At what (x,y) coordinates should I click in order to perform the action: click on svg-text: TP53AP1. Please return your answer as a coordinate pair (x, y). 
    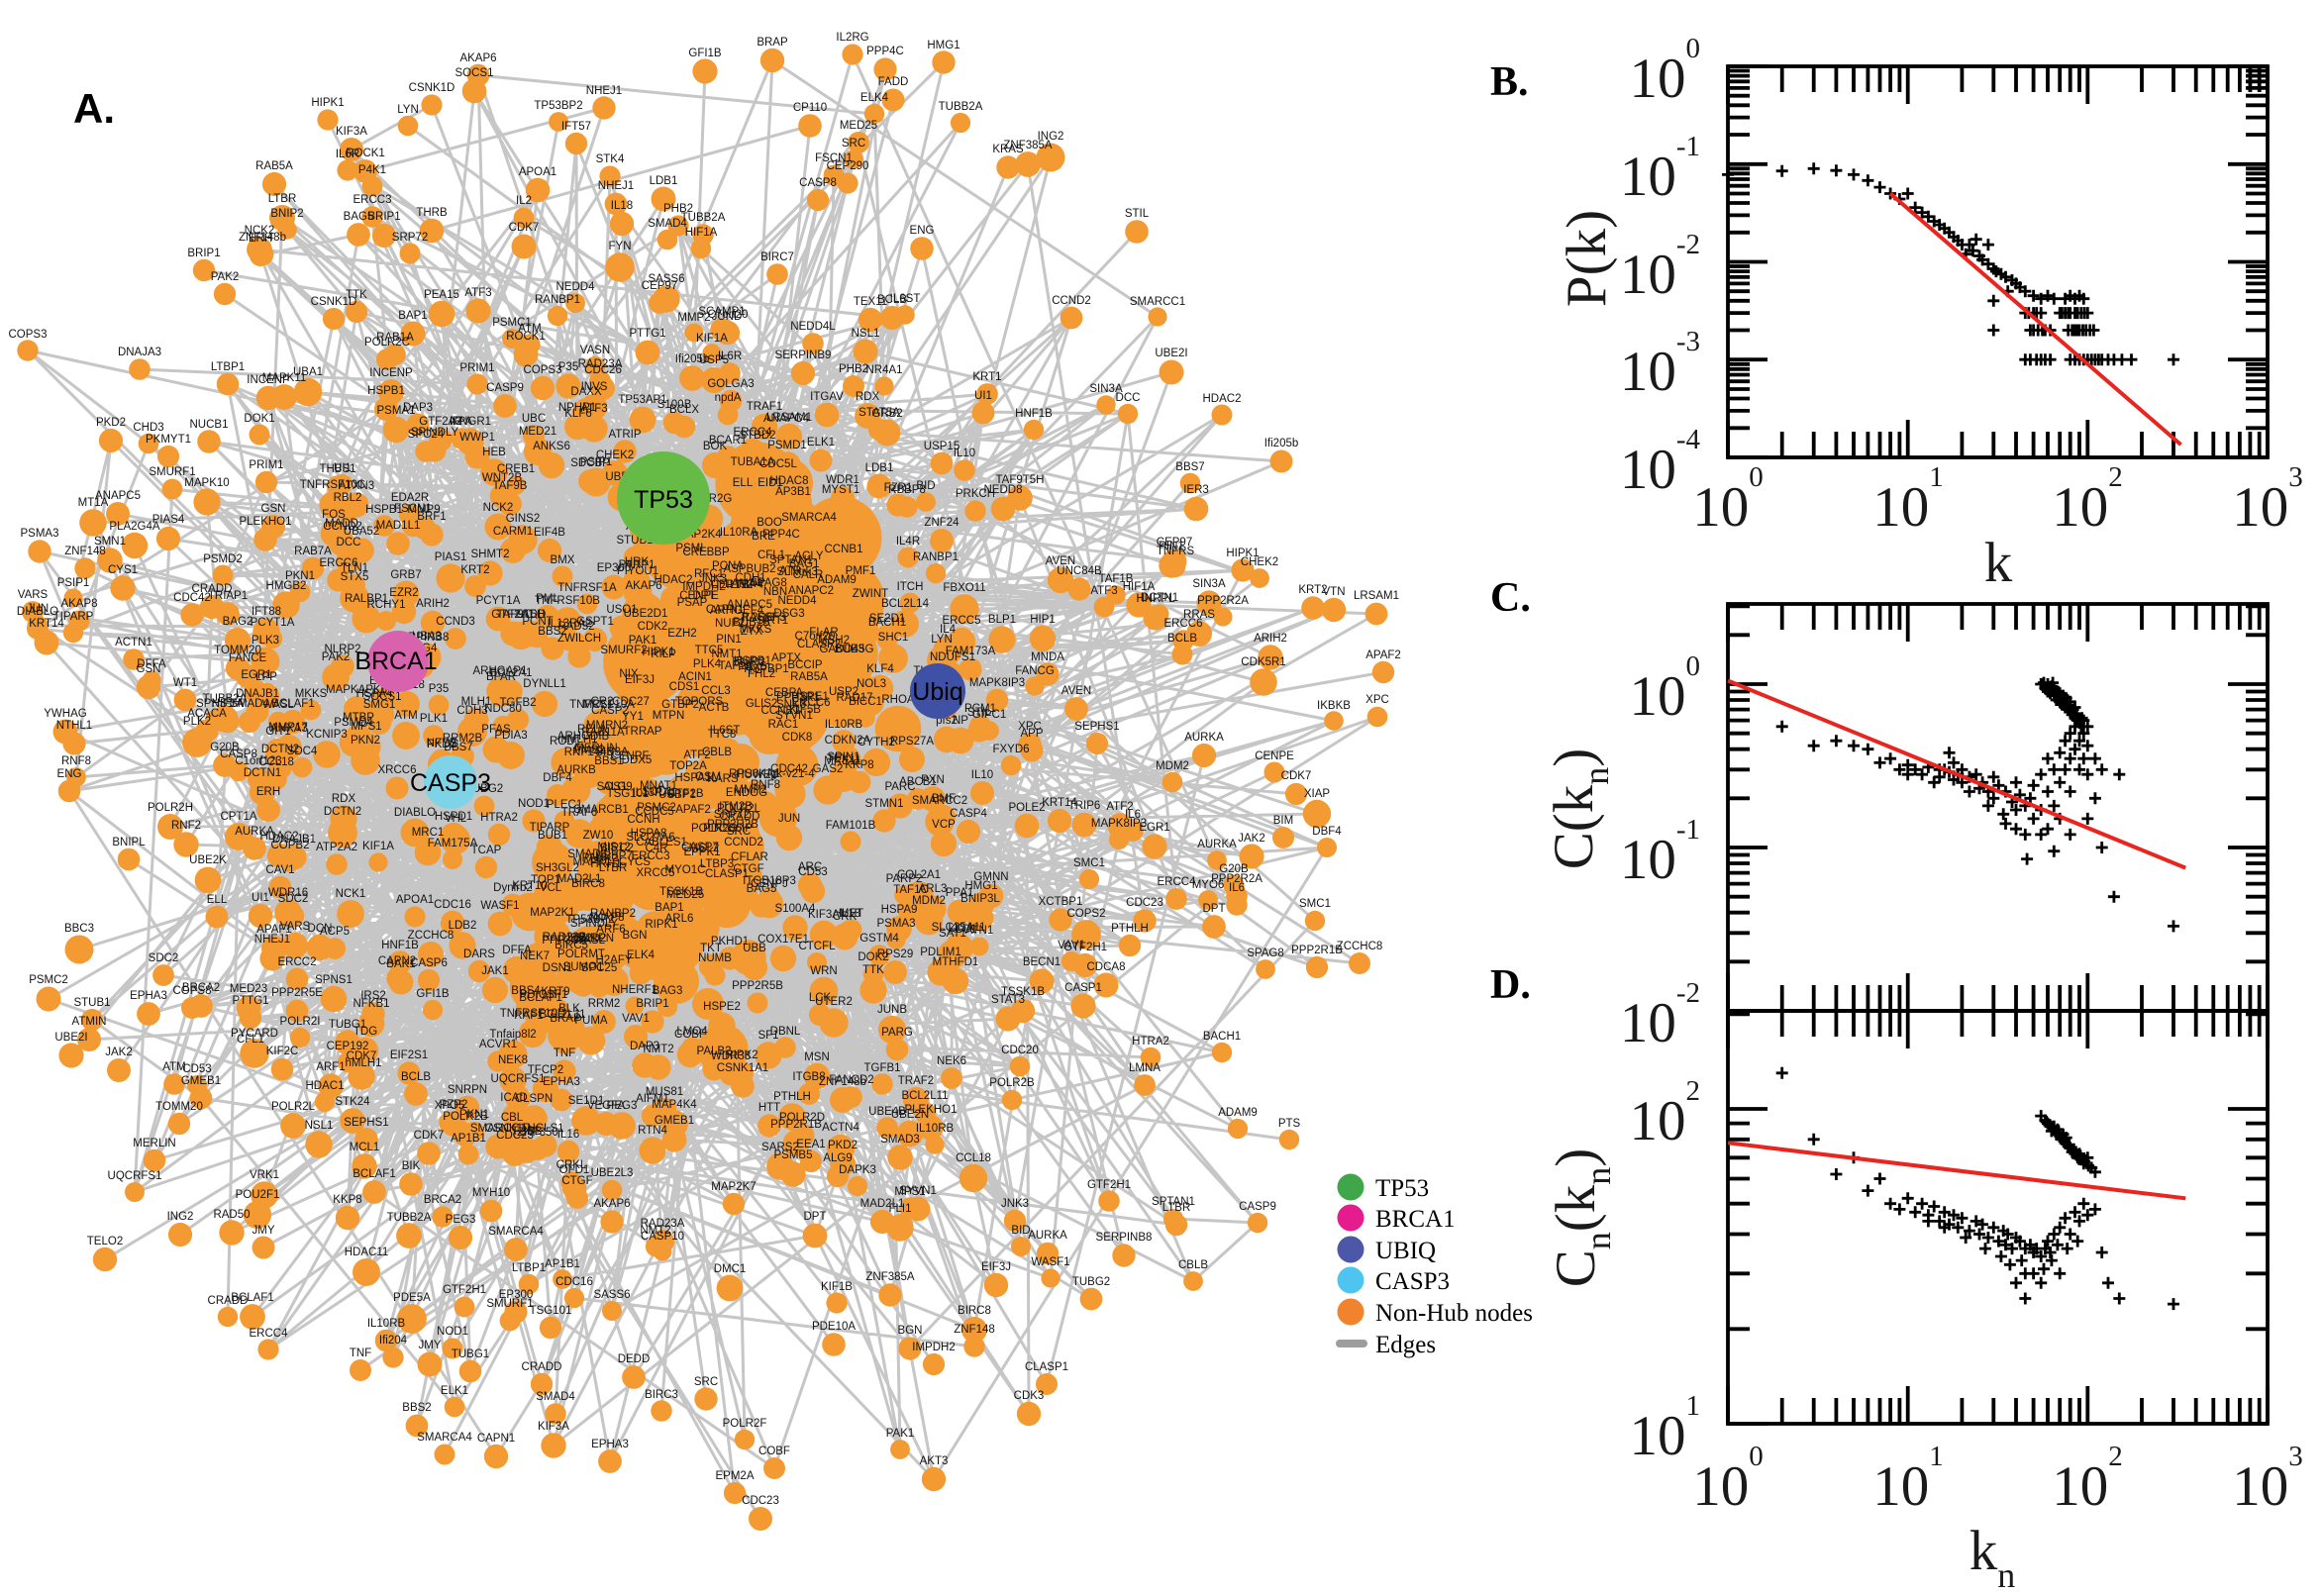
    Looking at the image, I should click on (642, 400).